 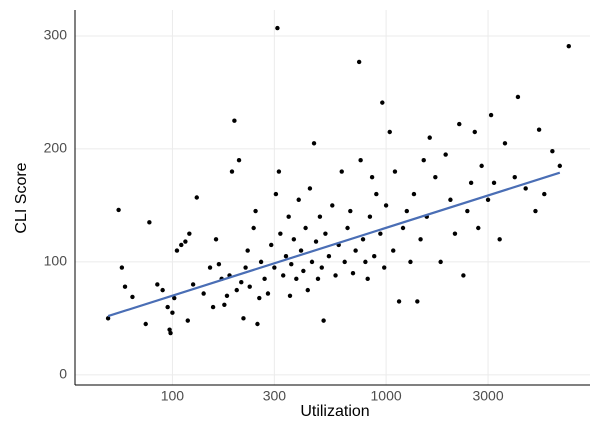 What do you see at coordinates (56, 148) in the screenshot?
I see `y-tick-label: 200` at bounding box center [56, 148].